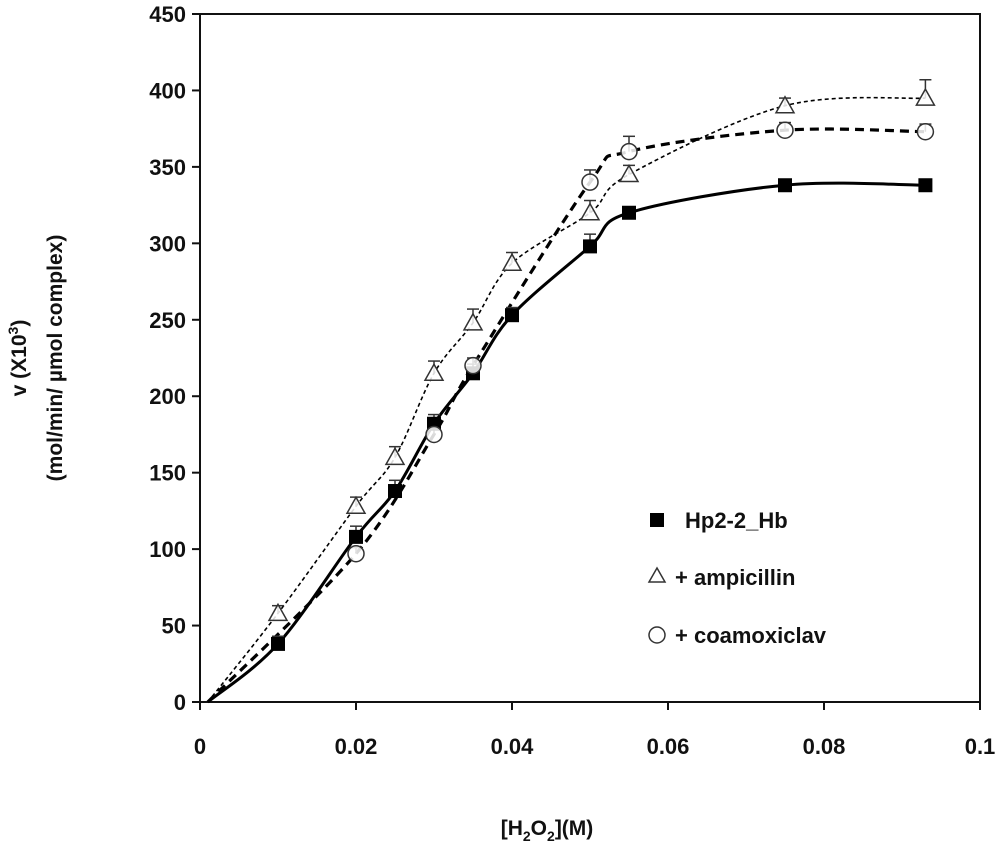 The width and height of the screenshot is (1000, 841). What do you see at coordinates (19, 365) in the screenshot?
I see `y-axis-title-main: v (X10` at bounding box center [19, 365].